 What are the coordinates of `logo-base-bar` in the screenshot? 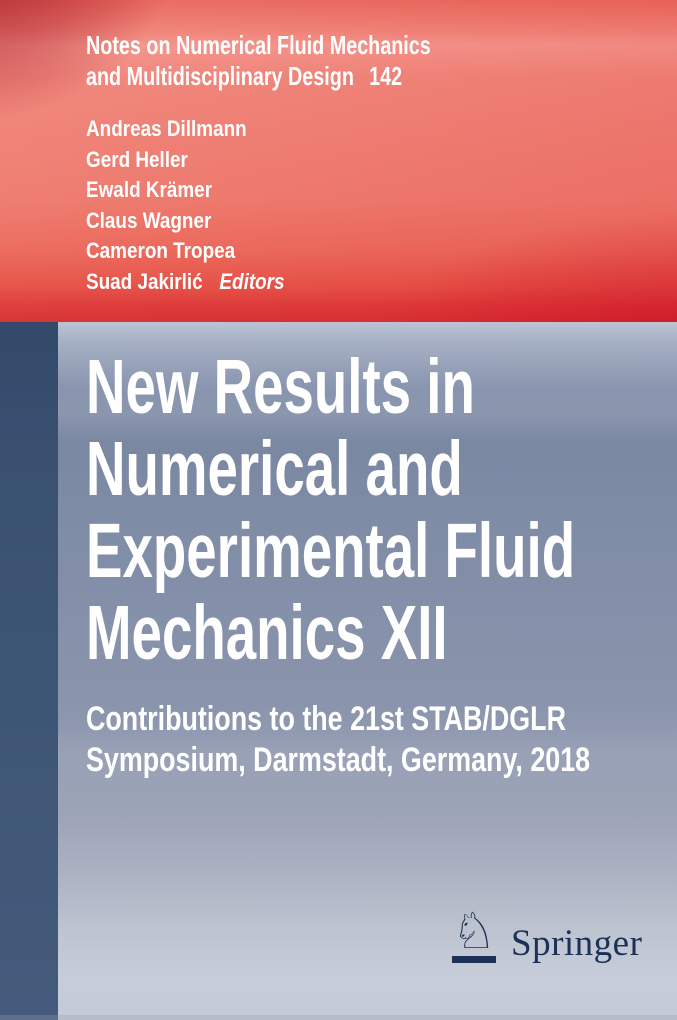 It's located at (474, 959).